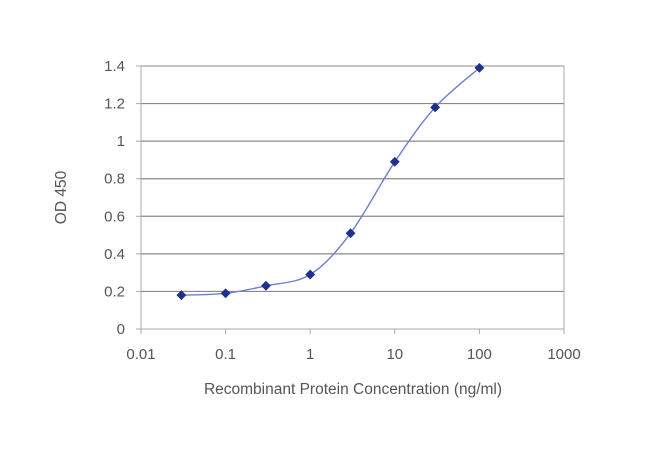 This screenshot has height=471, width=650. What do you see at coordinates (114, 216) in the screenshot?
I see `y-tick-label: 0.6` at bounding box center [114, 216].